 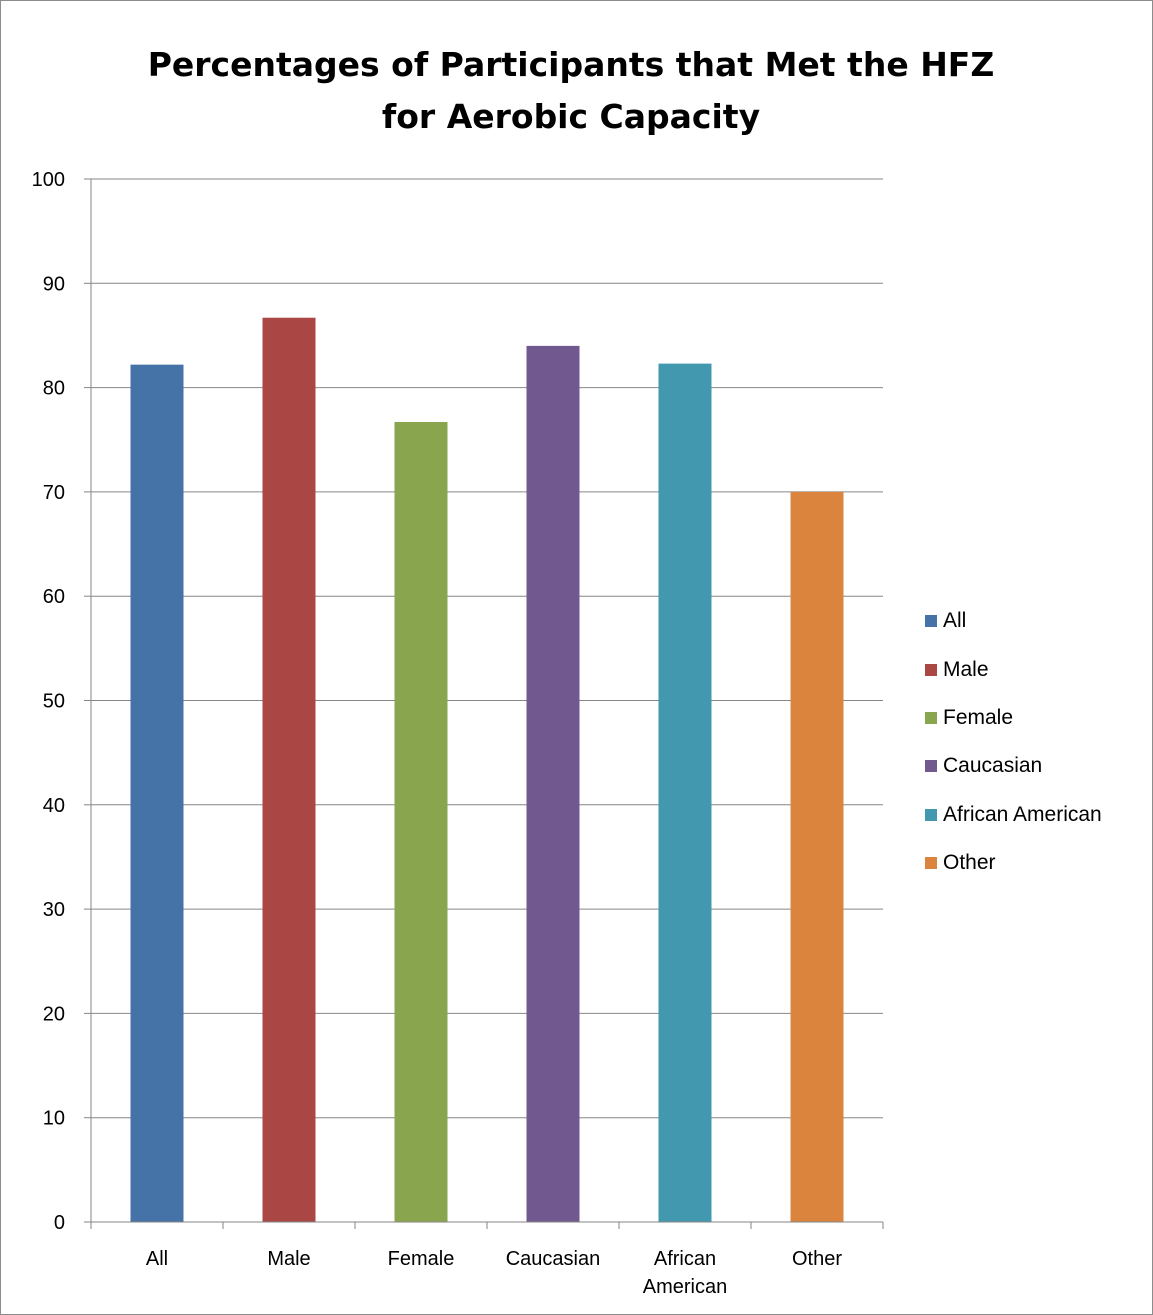 What do you see at coordinates (157, 793) in the screenshot?
I see `bar-all` at bounding box center [157, 793].